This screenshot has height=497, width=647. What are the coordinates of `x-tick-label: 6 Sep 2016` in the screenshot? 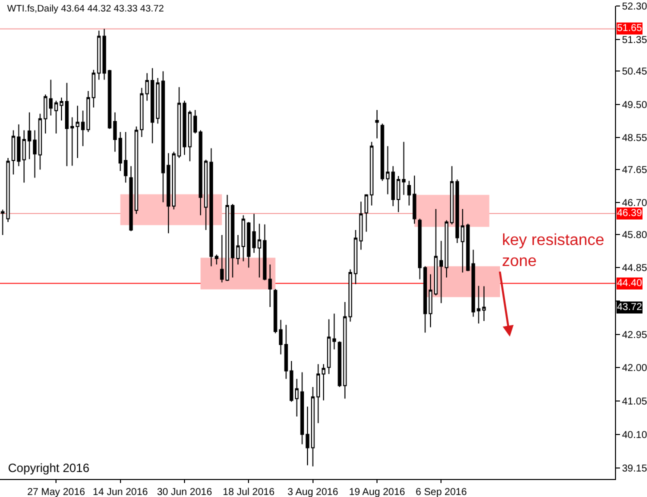 It's located at (442, 492).